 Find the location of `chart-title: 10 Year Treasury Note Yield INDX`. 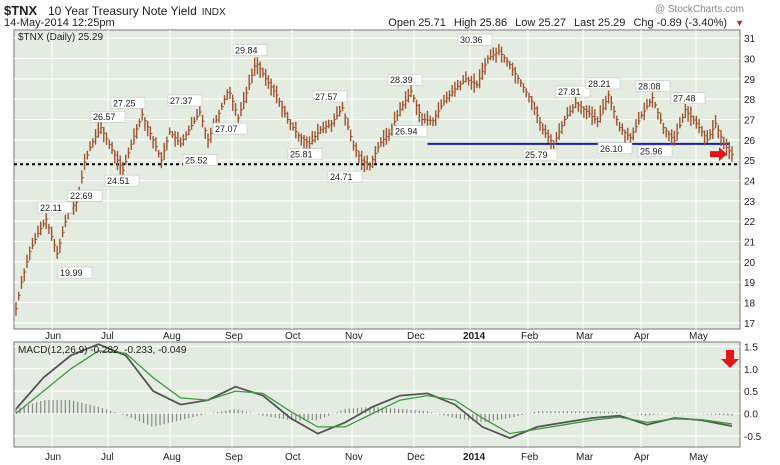

chart-title: 10 Year Treasury Note Yield INDX is located at coordinates (137, 11).